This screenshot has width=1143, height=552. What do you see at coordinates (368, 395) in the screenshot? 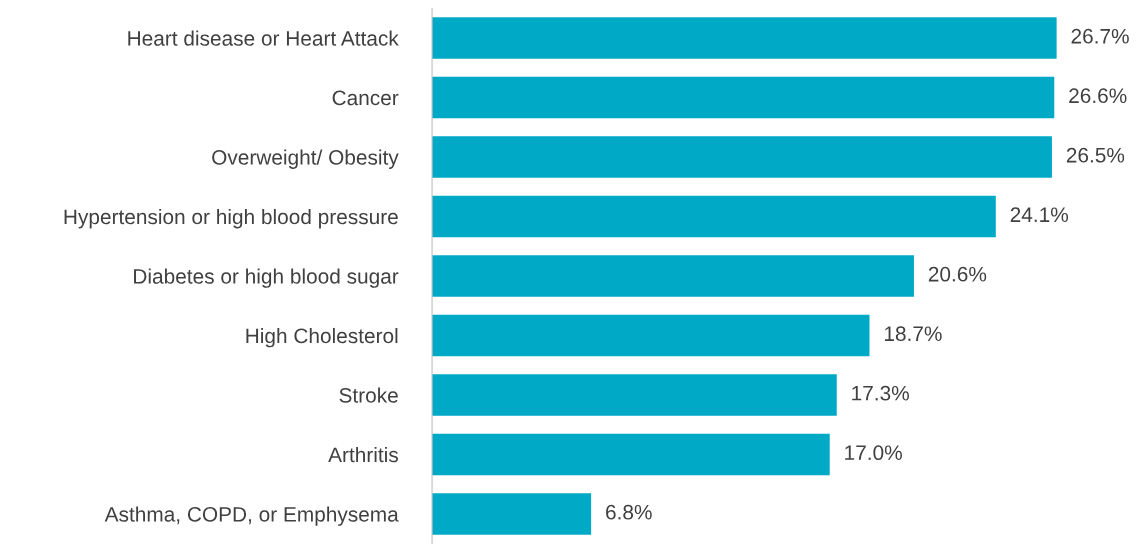
I see `y-tick-label: Stroke` at bounding box center [368, 395].